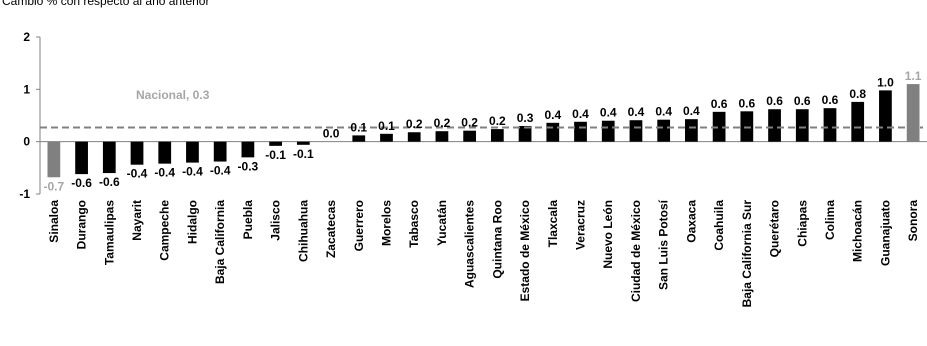  Describe the element at coordinates (775, 228) in the screenshot. I see `category-label: Querétaro` at that location.